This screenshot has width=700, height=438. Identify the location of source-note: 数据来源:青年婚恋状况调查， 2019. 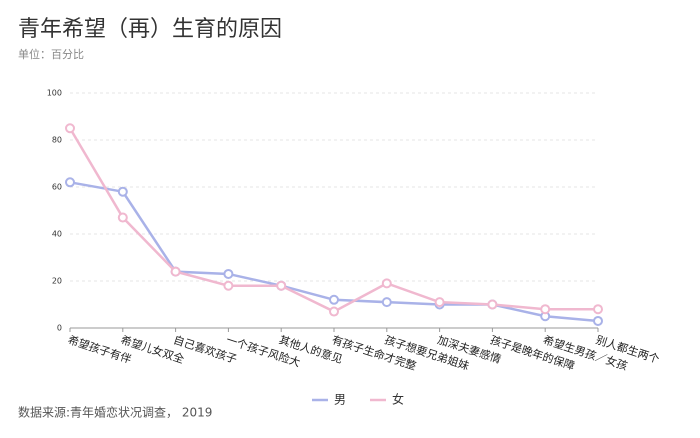
(115, 412).